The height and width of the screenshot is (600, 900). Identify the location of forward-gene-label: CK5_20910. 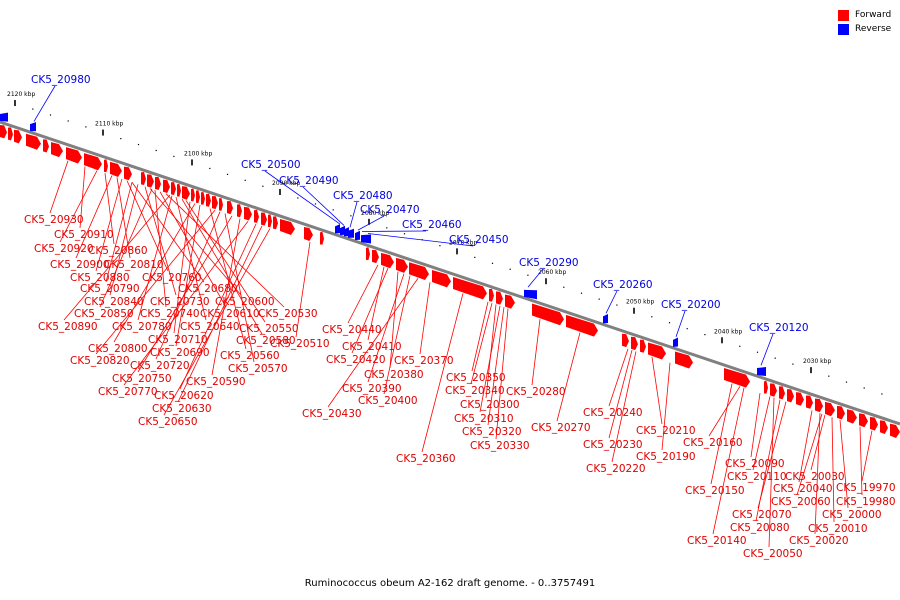
(84, 235).